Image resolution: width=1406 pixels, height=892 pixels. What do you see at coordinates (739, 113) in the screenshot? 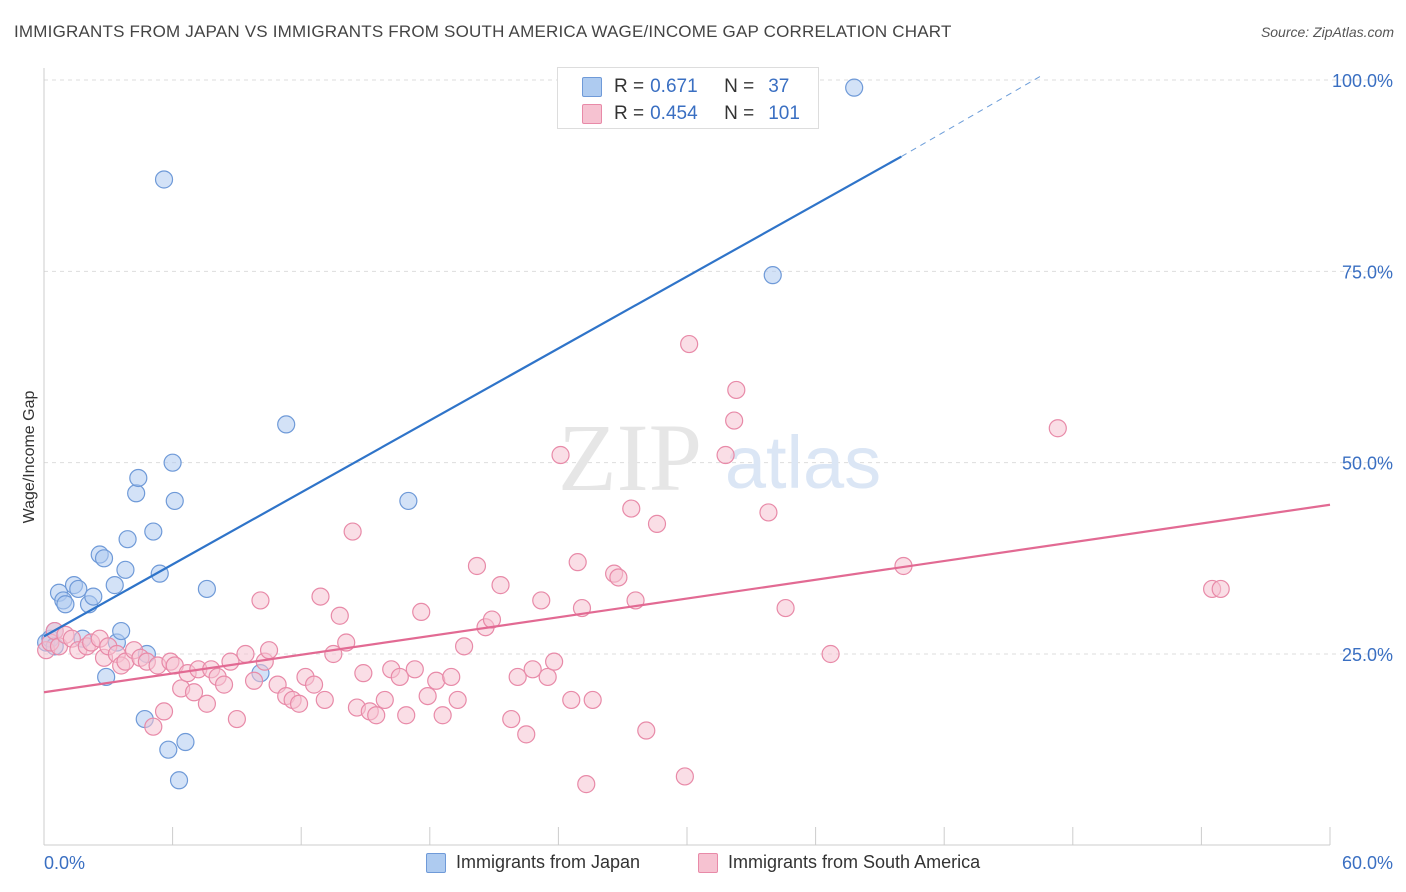
I see `n-label: N =` at bounding box center [739, 113].